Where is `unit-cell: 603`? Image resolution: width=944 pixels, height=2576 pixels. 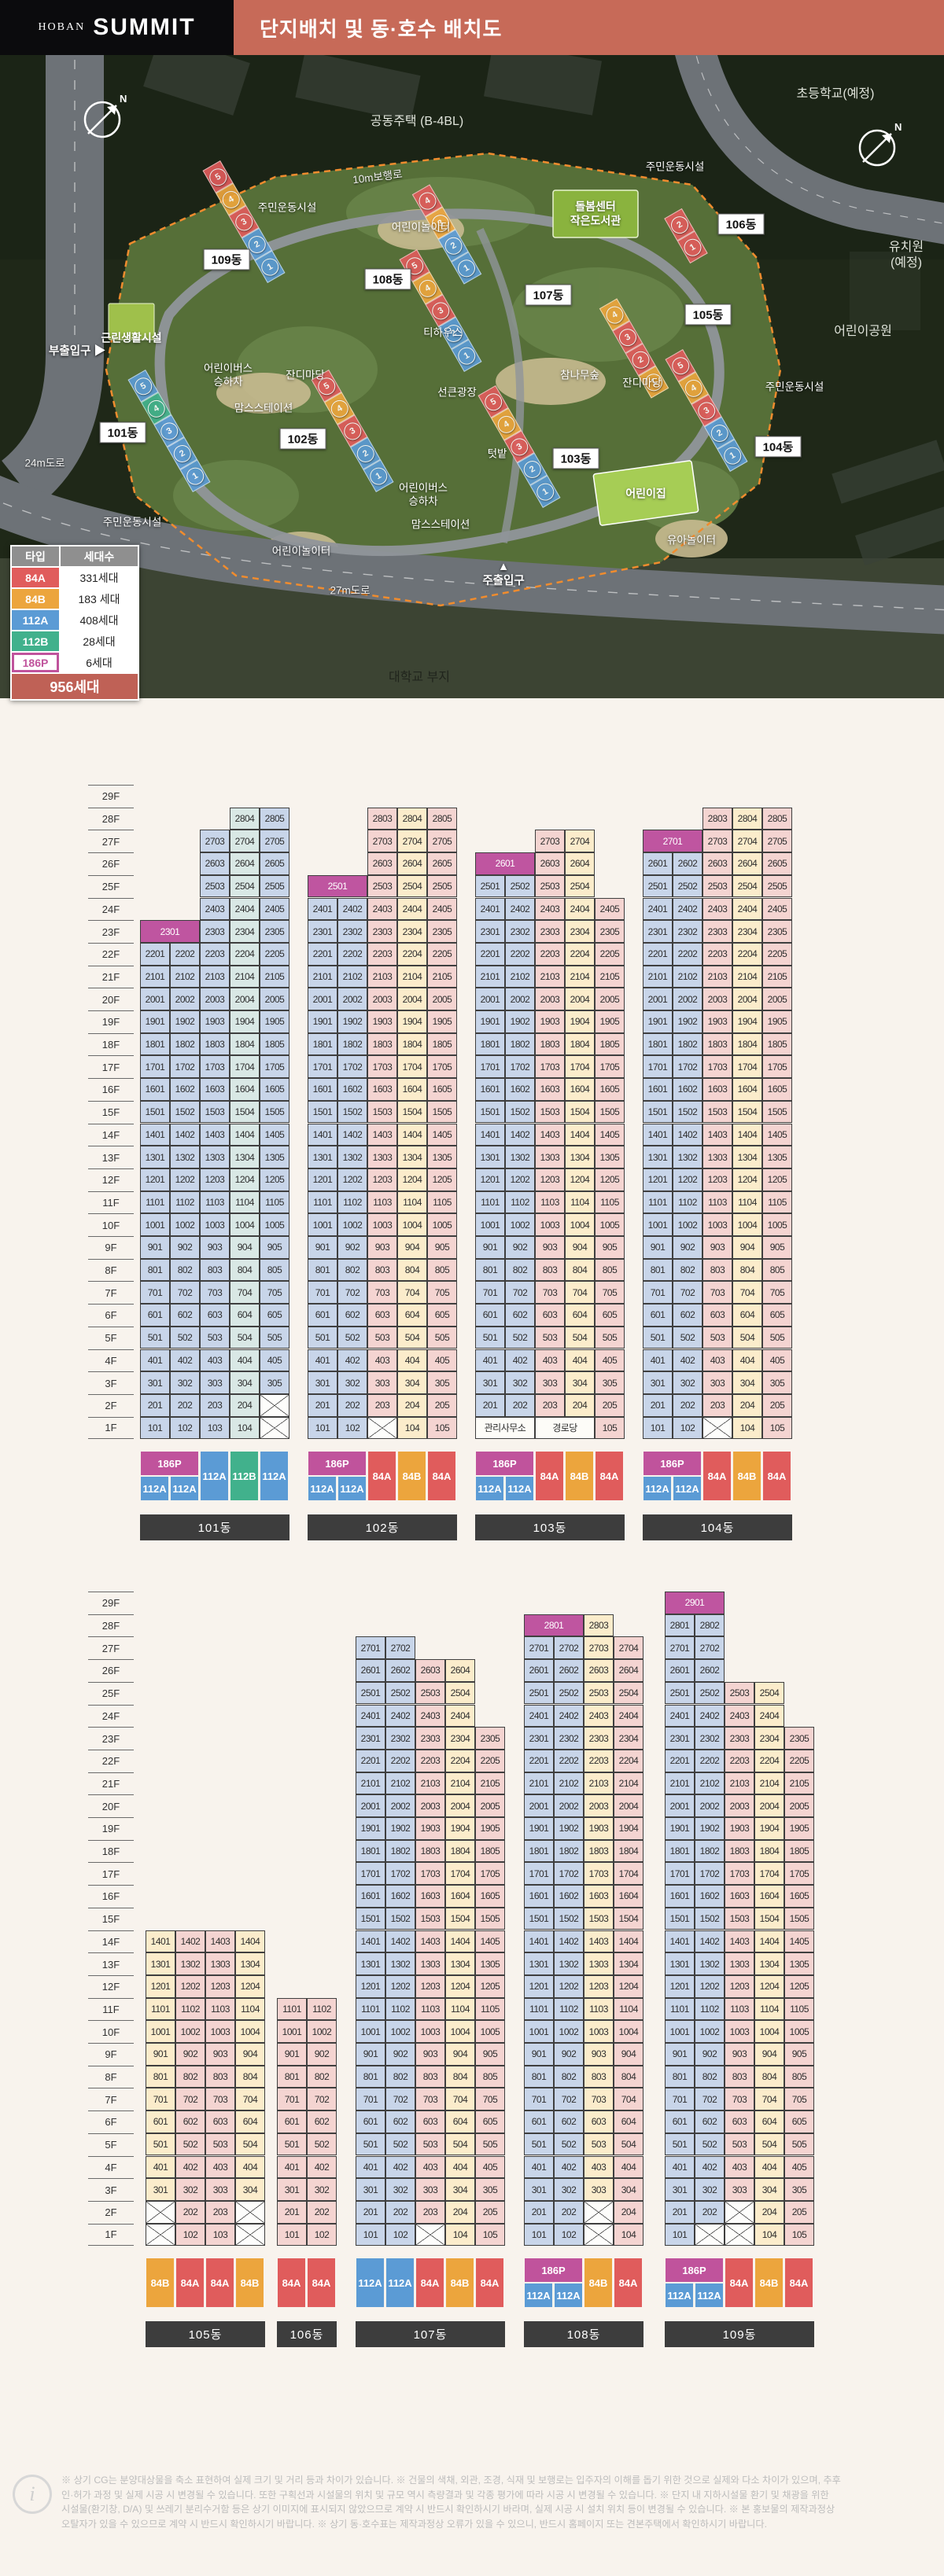 unit-cell: 603 is located at coordinates (739, 2121).